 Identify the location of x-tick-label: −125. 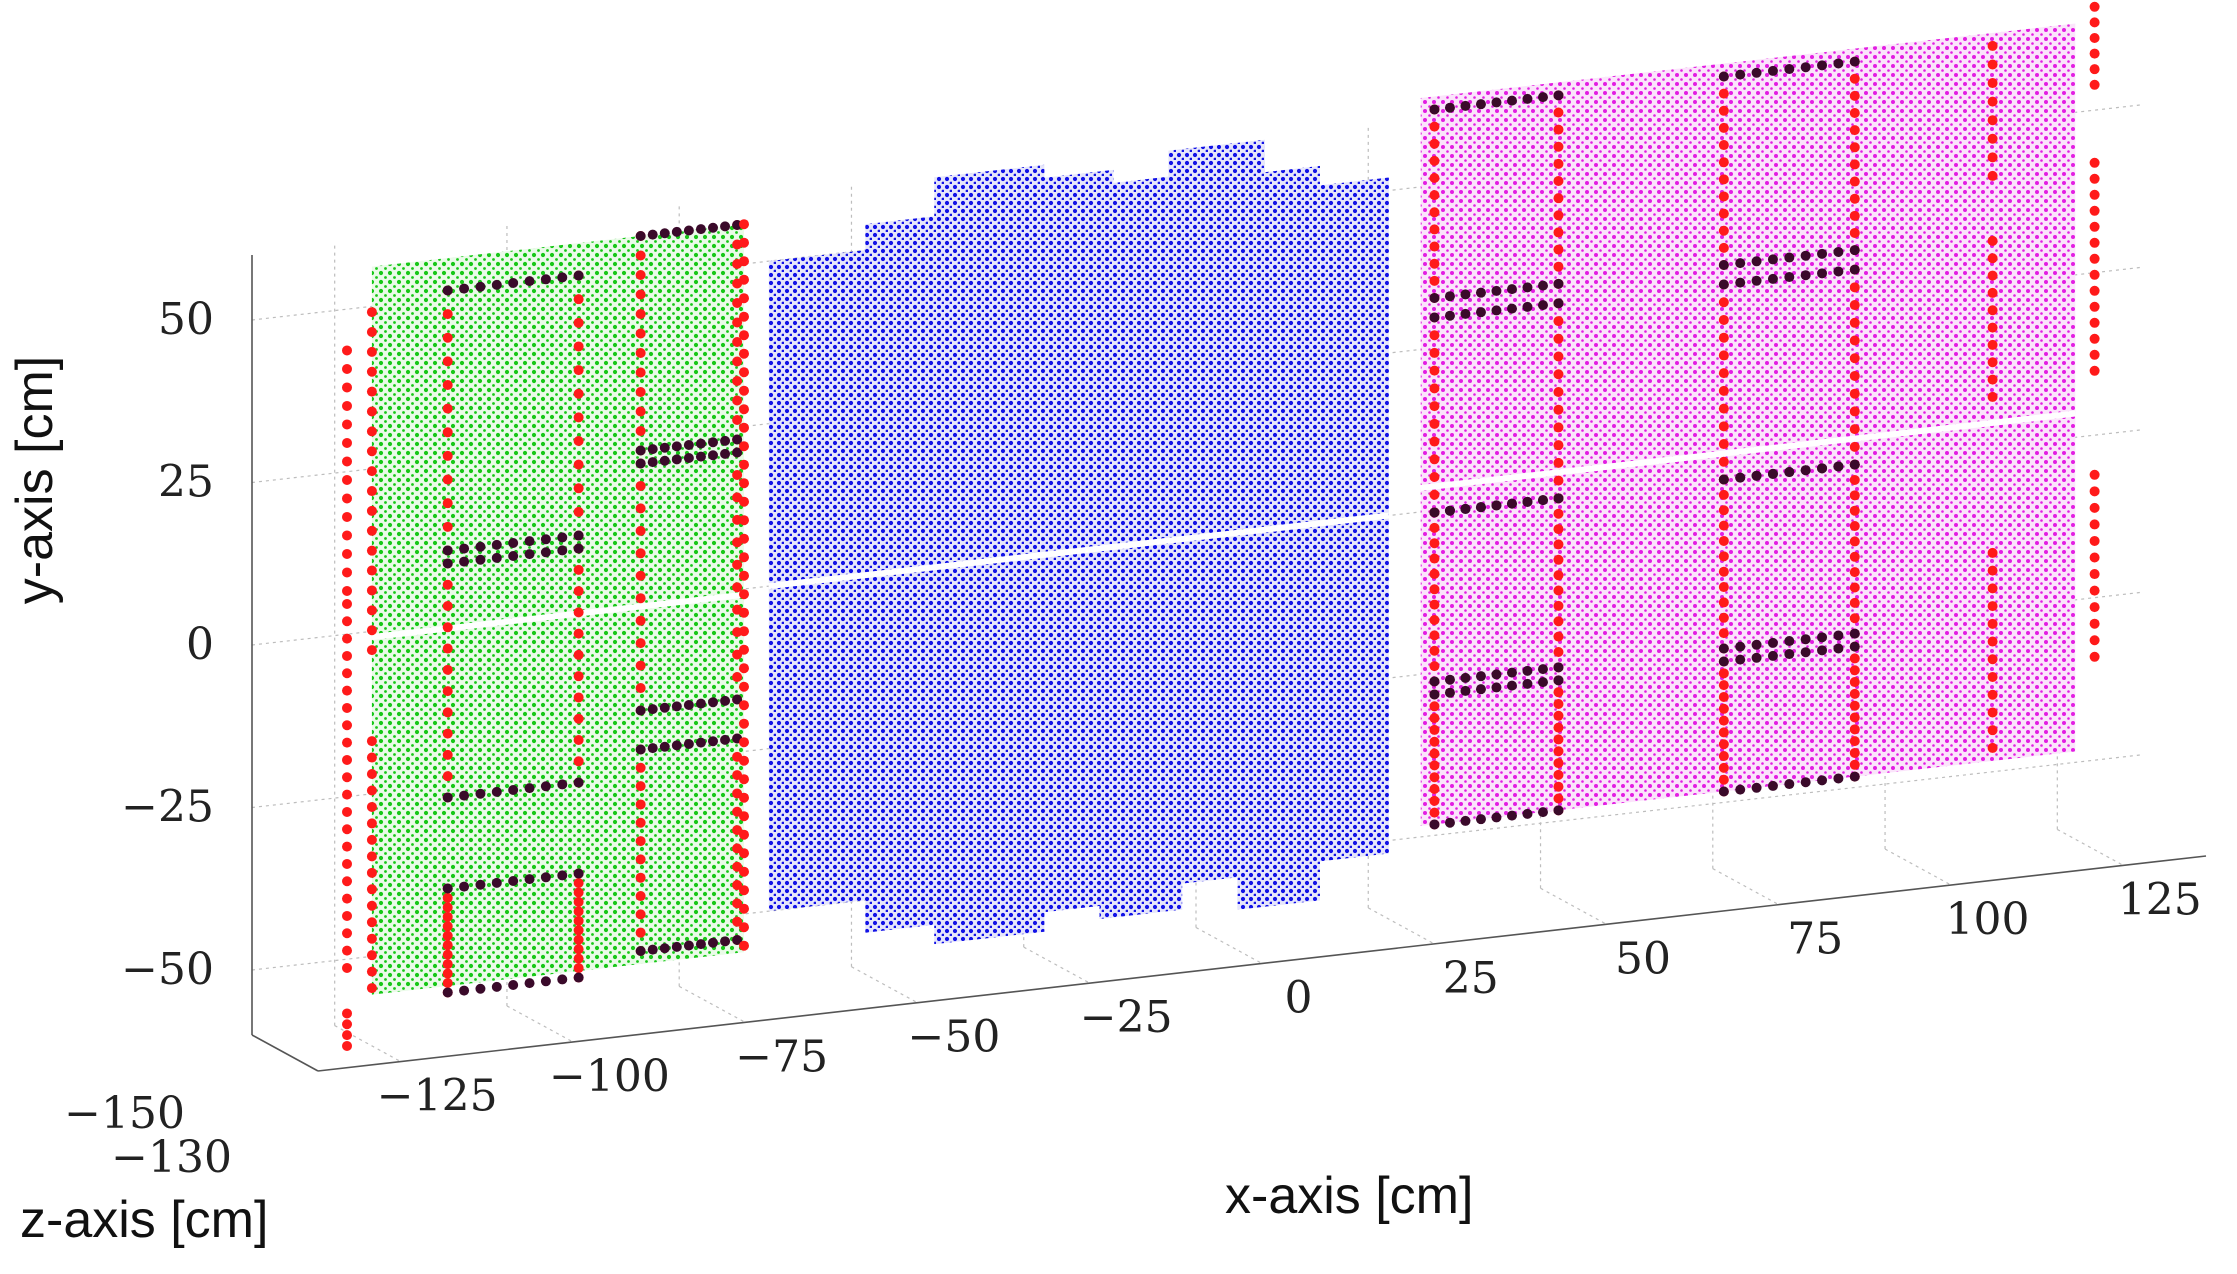
(437, 1096).